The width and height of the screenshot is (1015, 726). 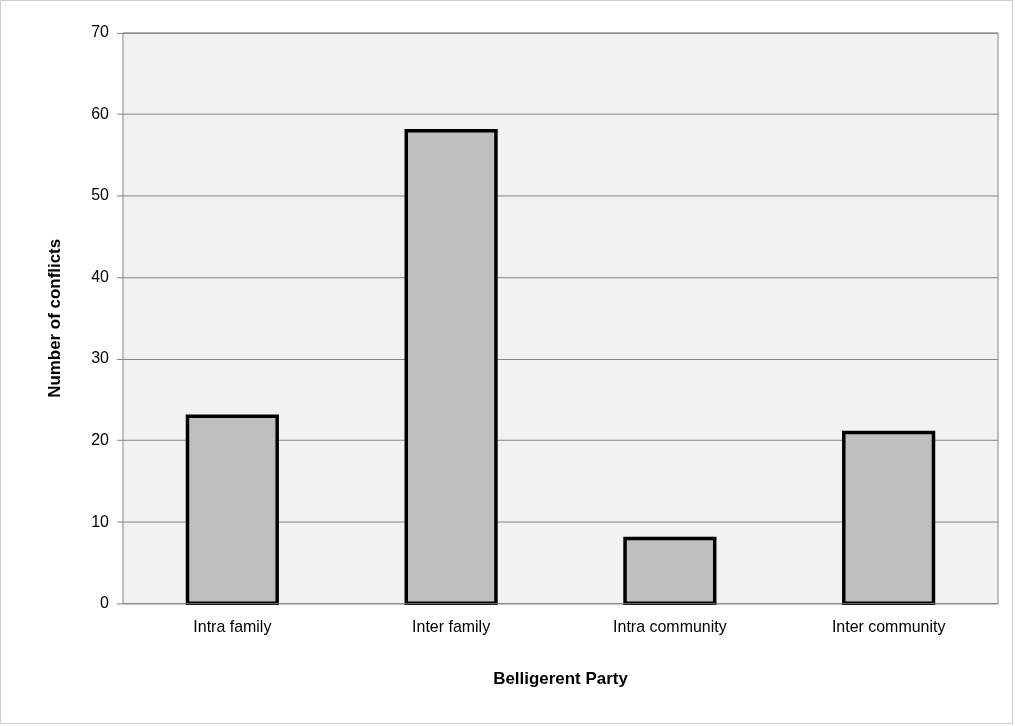 I want to click on x-tick-label: Inter family, so click(x=451, y=626).